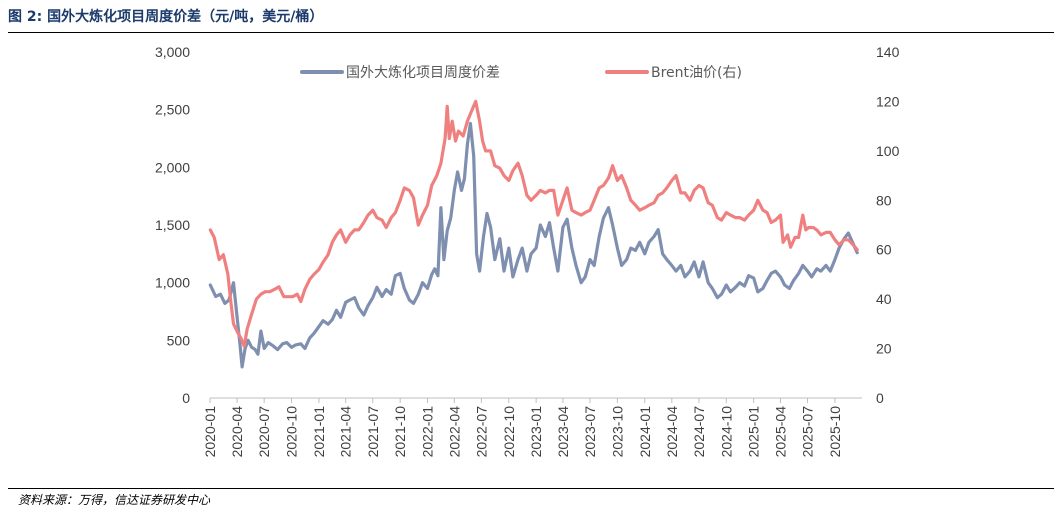  I want to click on x-axis-tick-label: 2024-10, so click(726, 432).